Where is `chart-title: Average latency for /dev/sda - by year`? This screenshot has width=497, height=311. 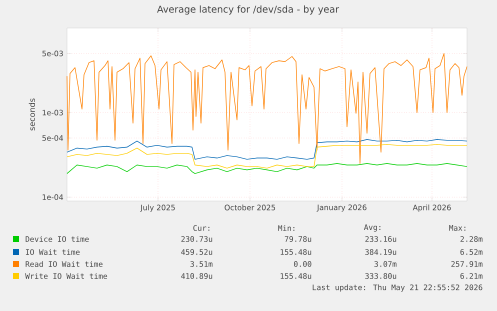 chart-title: Average latency for /dev/sda - by year is located at coordinates (248, 10).